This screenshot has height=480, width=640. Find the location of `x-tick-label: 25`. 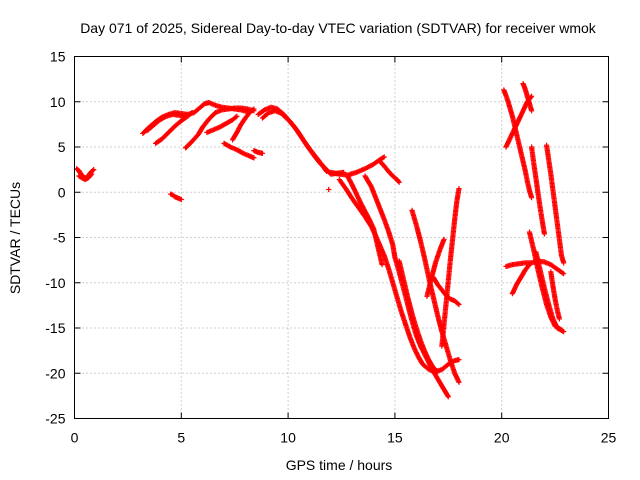

x-tick-label: 25 is located at coordinates (609, 438).